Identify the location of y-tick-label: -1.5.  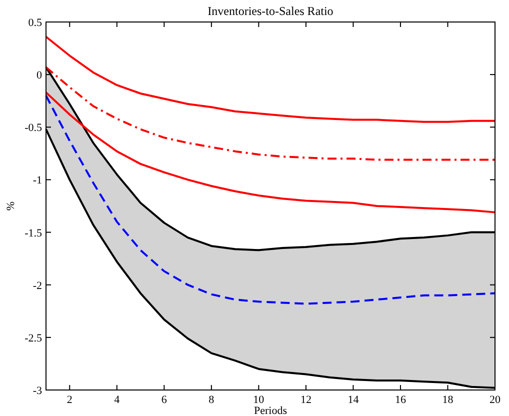
(33, 233).